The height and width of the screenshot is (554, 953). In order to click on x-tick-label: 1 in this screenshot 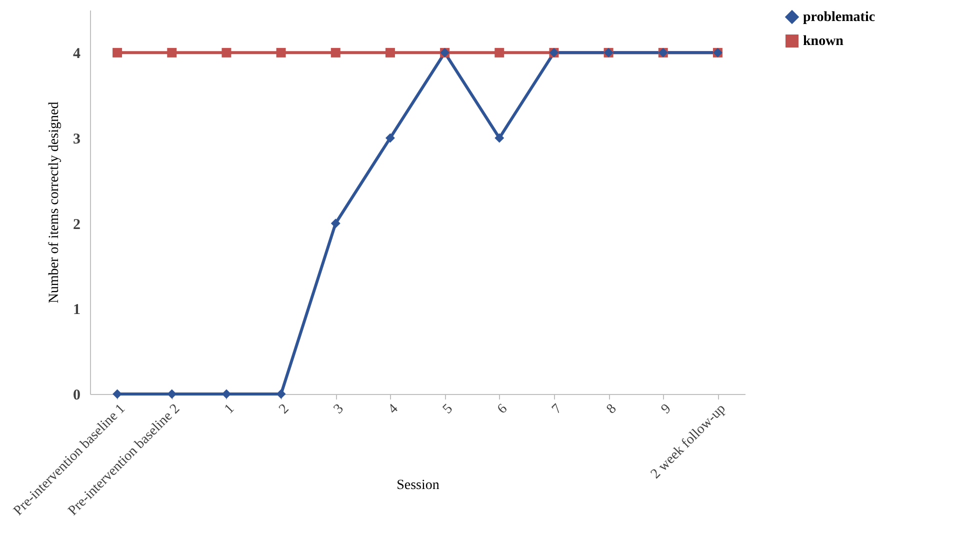, I will do `click(230, 410)`.